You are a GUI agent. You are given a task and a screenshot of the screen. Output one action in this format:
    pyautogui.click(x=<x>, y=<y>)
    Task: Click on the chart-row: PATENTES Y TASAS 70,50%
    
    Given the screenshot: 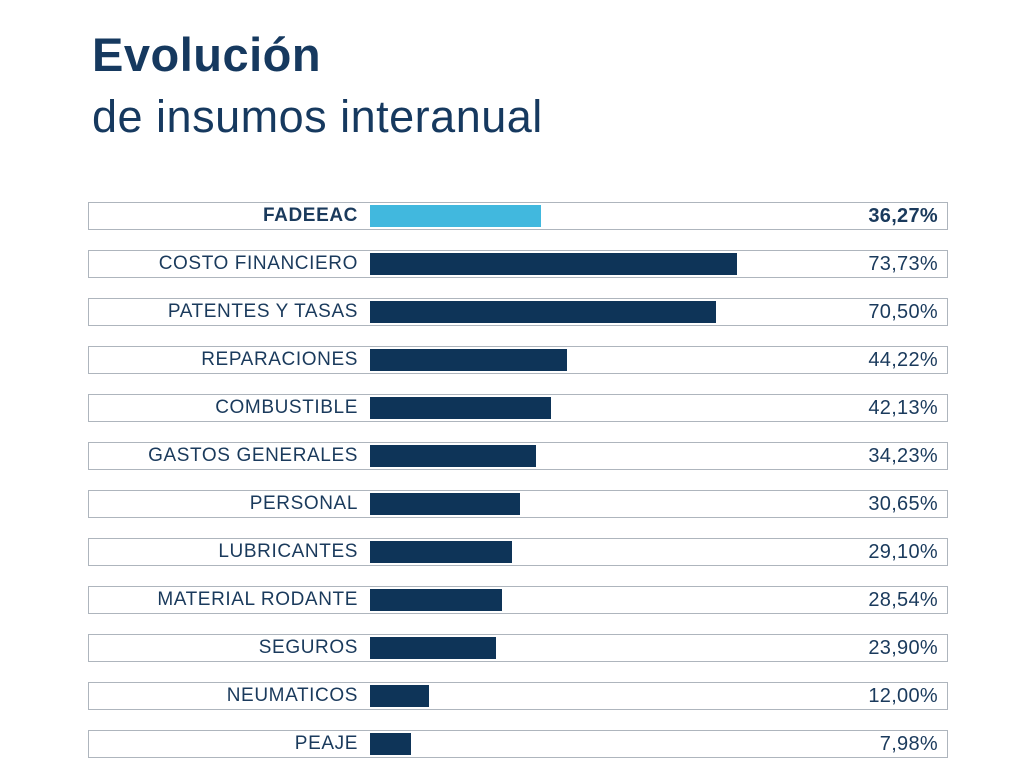 What is the action you would take?
    pyautogui.click(x=518, y=312)
    